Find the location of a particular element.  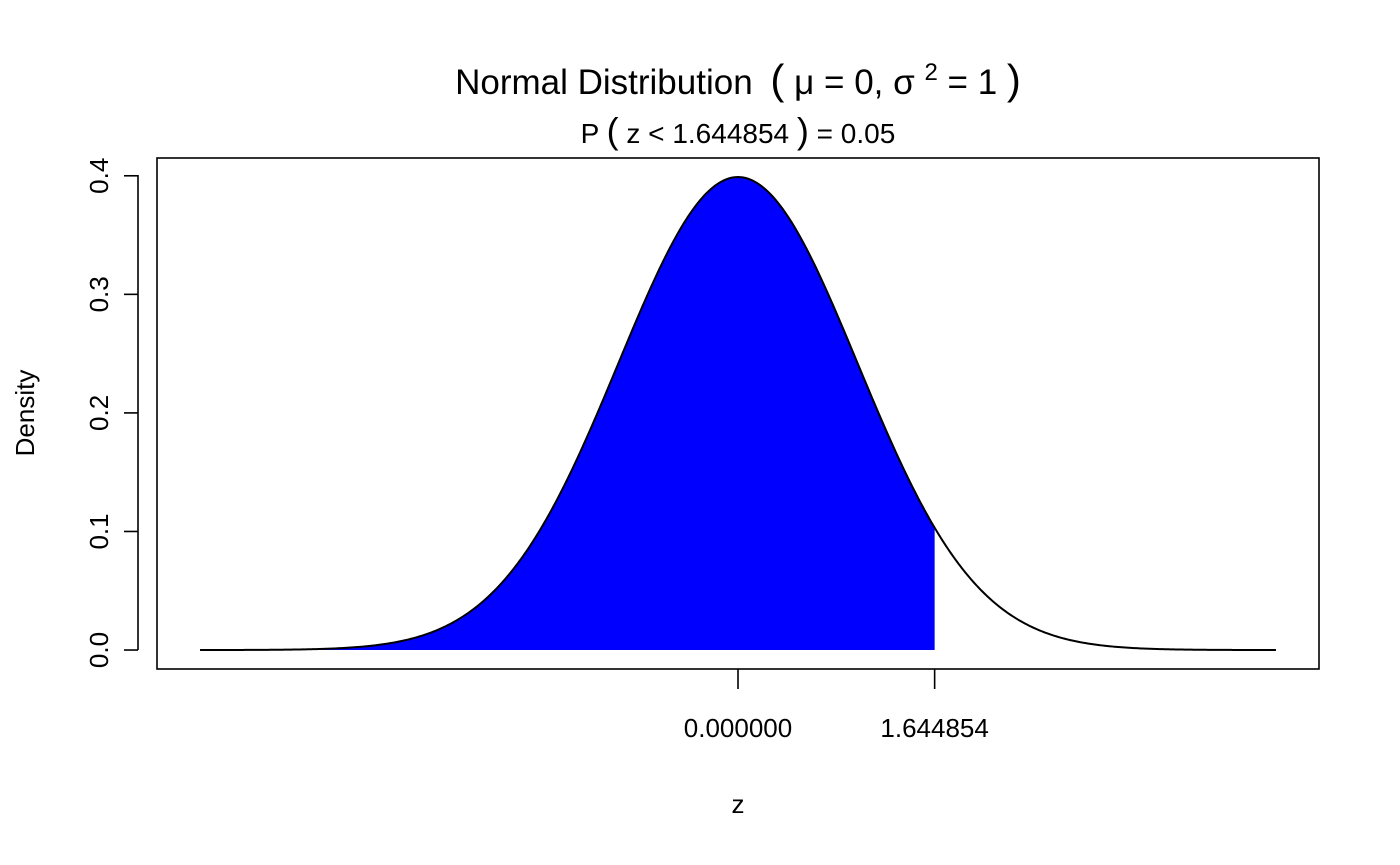

chart-subtitle-prefix: P is located at coordinates (590, 133).